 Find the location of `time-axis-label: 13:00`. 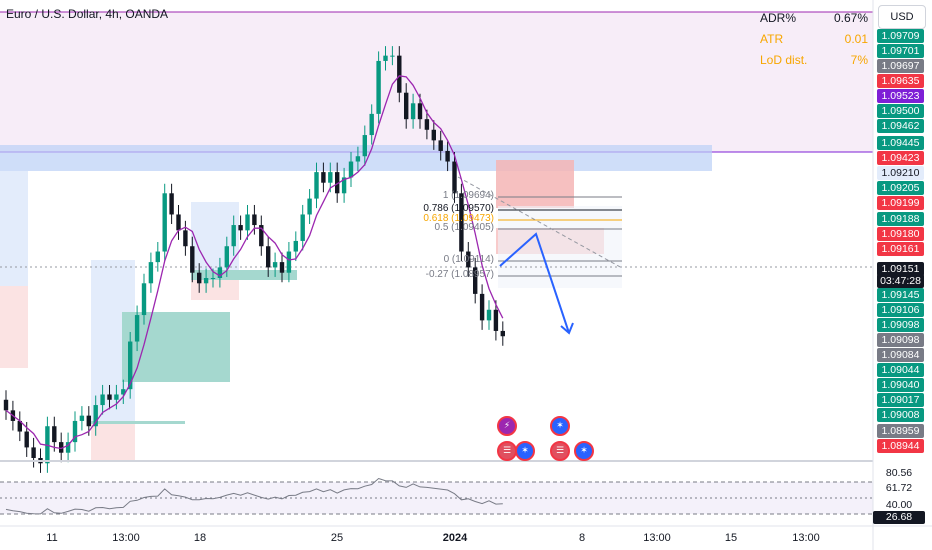

time-axis-label: 13:00 is located at coordinates (126, 538).